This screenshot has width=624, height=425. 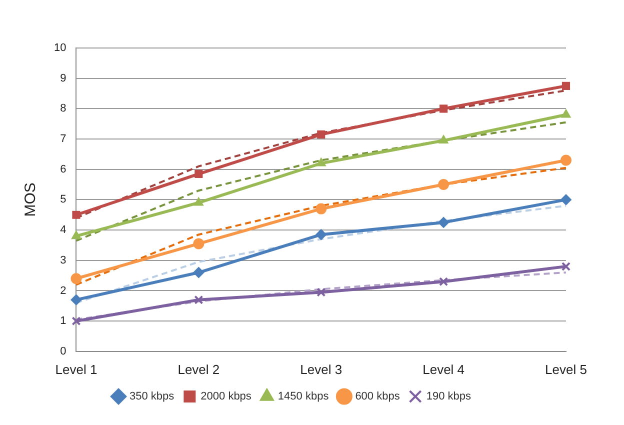 What do you see at coordinates (63, 200) in the screenshot?
I see `y-tick-label: 5` at bounding box center [63, 200].